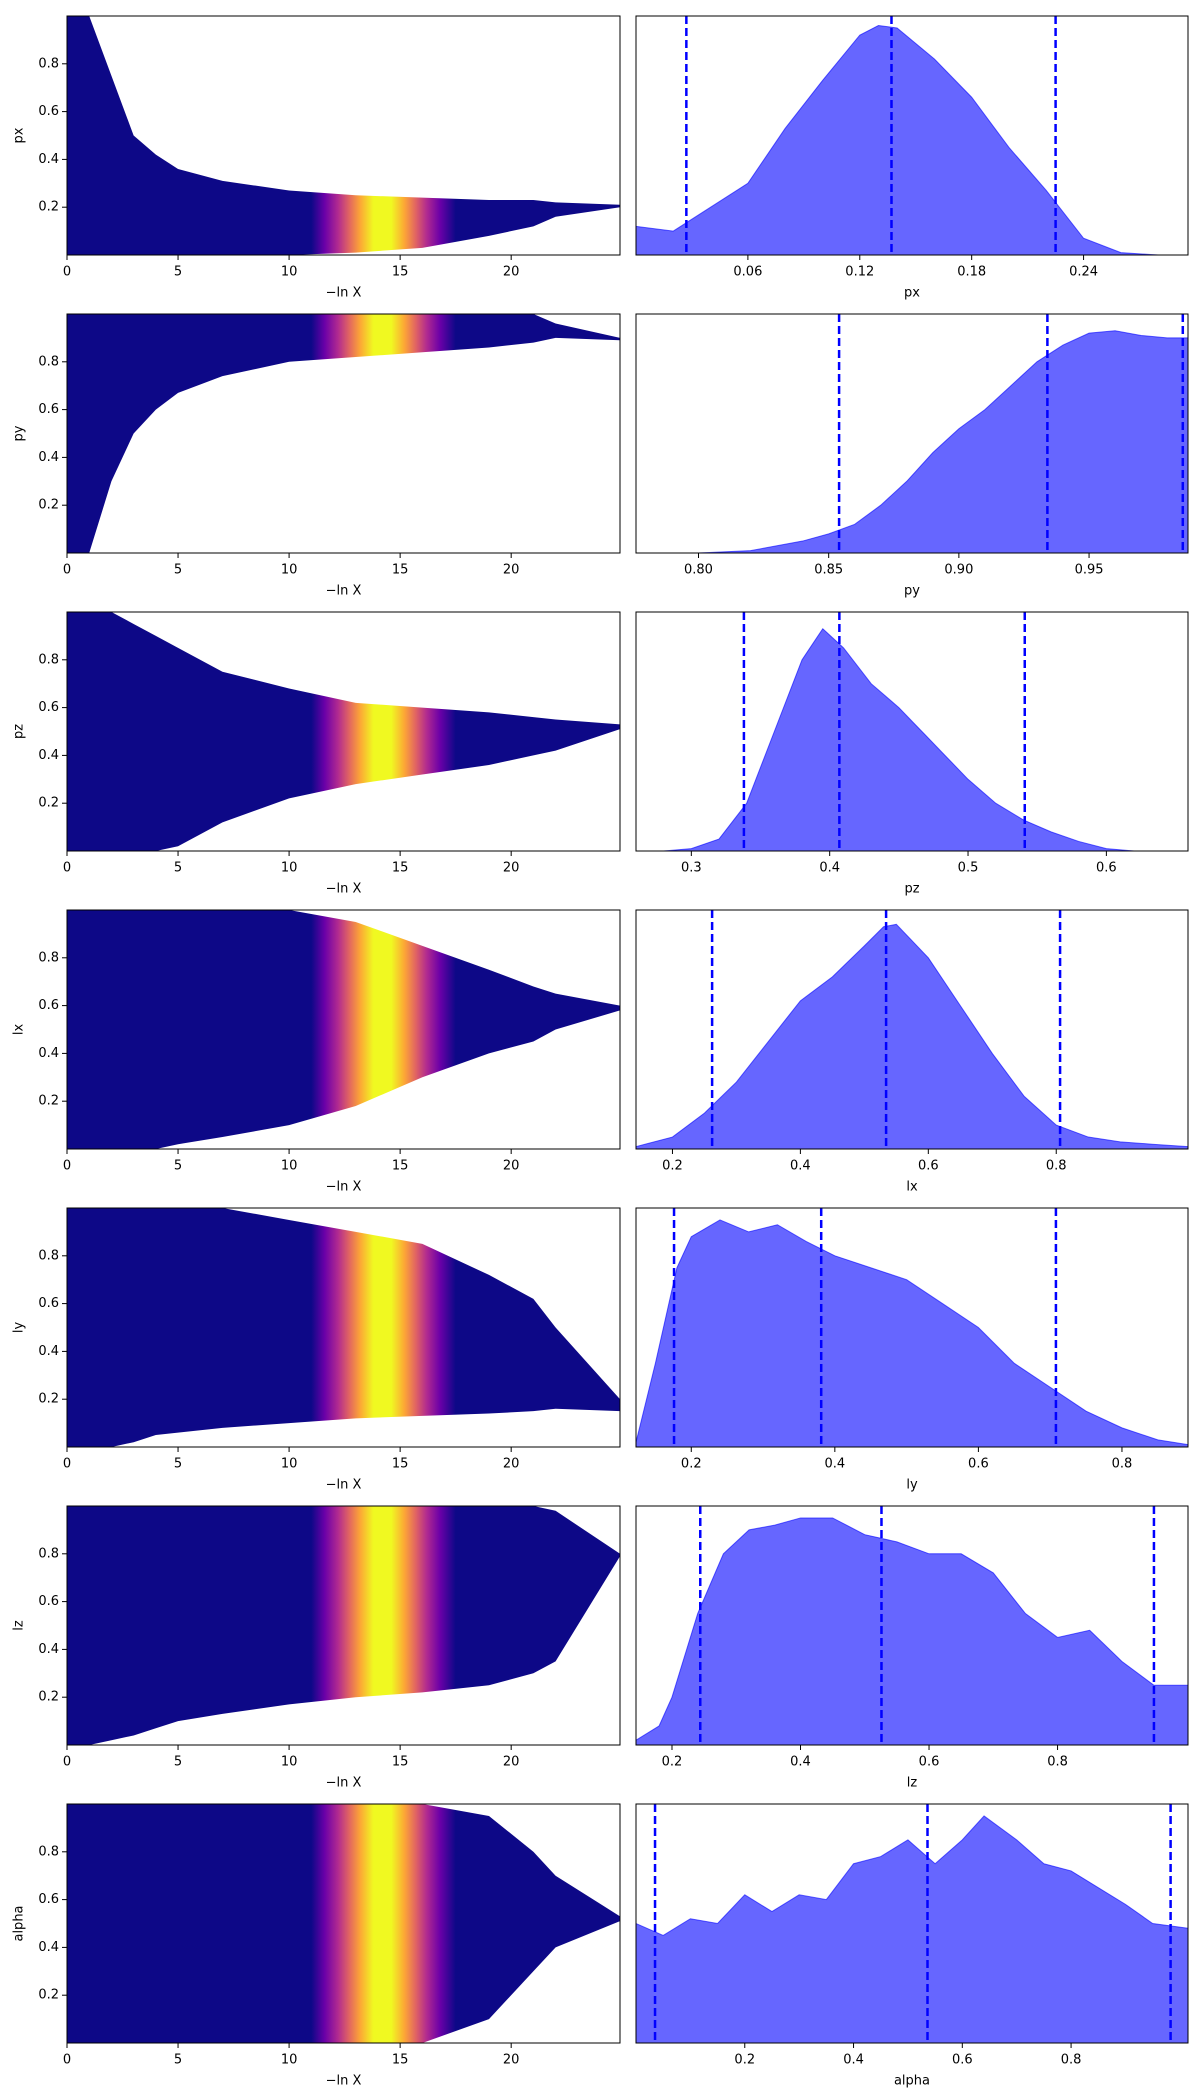  I want to click on x-tick-label: 0.06, so click(747, 272).